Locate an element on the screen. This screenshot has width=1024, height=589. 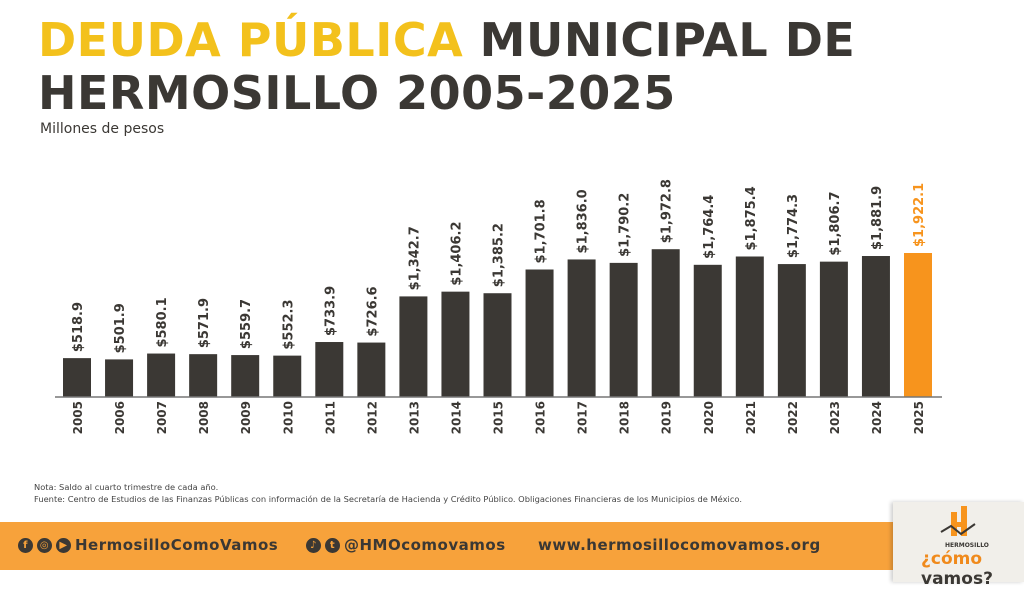
data-label: $1,881.9 is located at coordinates (877, 218).